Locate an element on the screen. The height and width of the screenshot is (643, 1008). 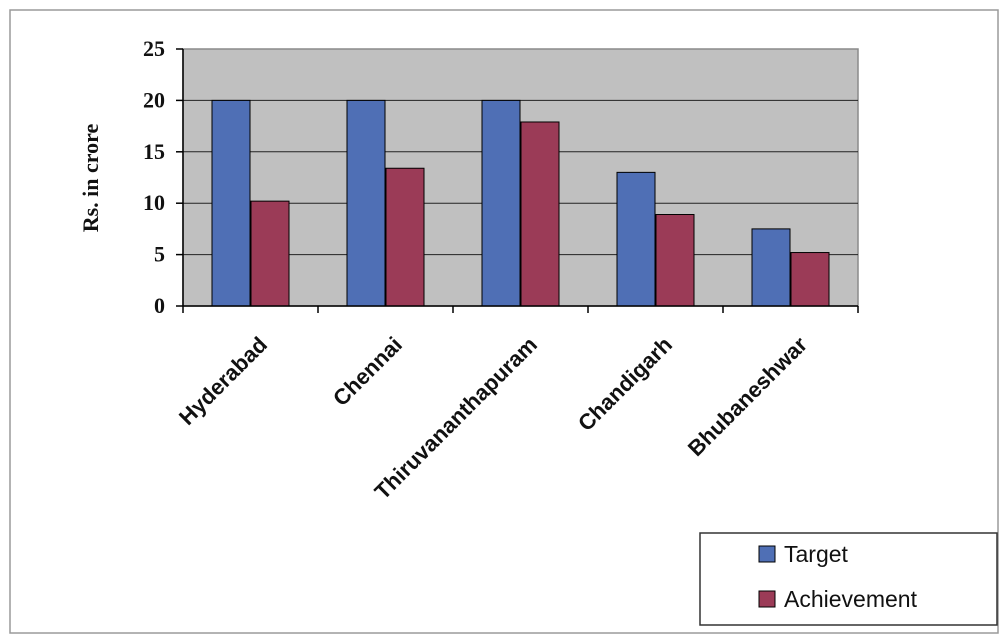
legend-swatch-achievement is located at coordinates (767, 599).